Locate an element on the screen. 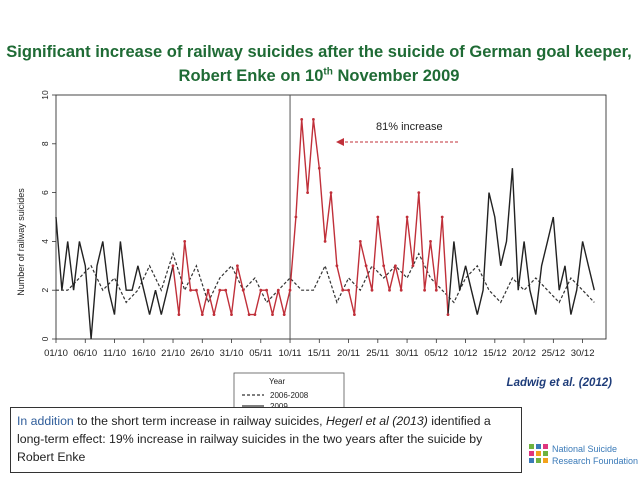 This screenshot has height=479, width=638. logo-line-1: National Suicide is located at coordinates (585, 449).